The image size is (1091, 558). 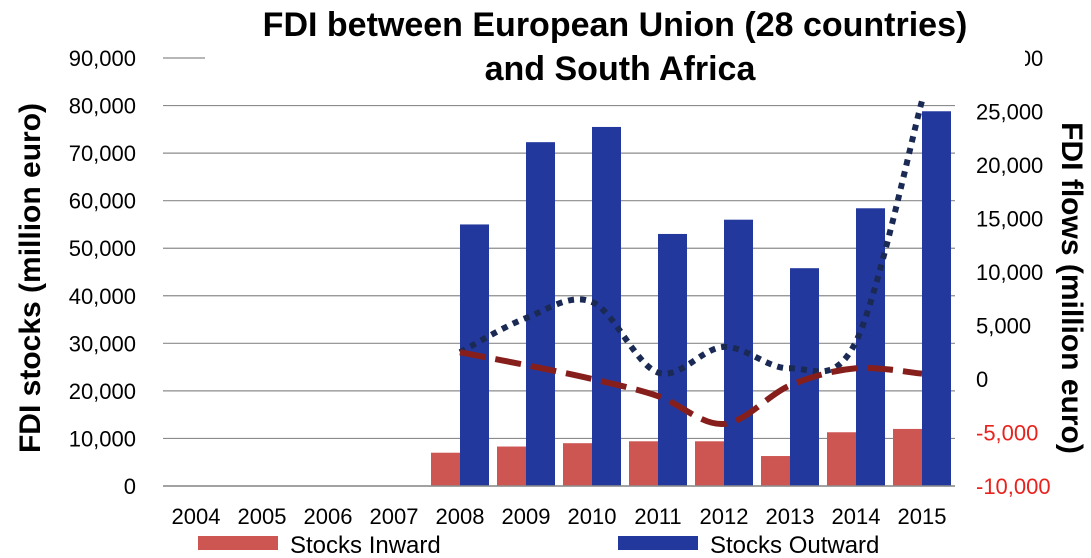 What do you see at coordinates (460, 516) in the screenshot?
I see `x-tick-label: 2008` at bounding box center [460, 516].